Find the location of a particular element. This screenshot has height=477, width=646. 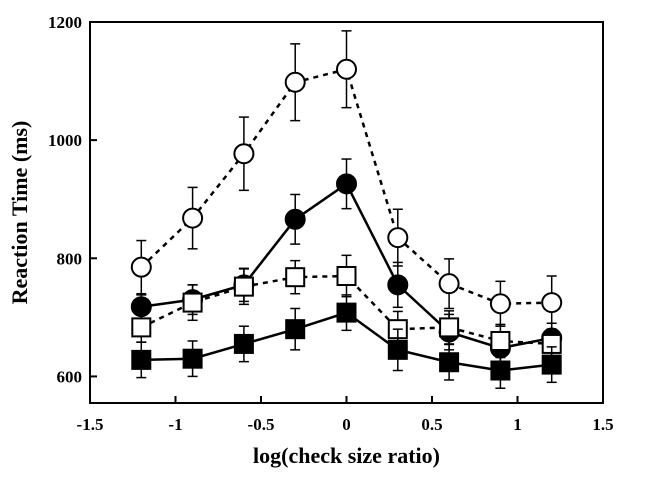

x-tick-label: 1 is located at coordinates (517, 424).